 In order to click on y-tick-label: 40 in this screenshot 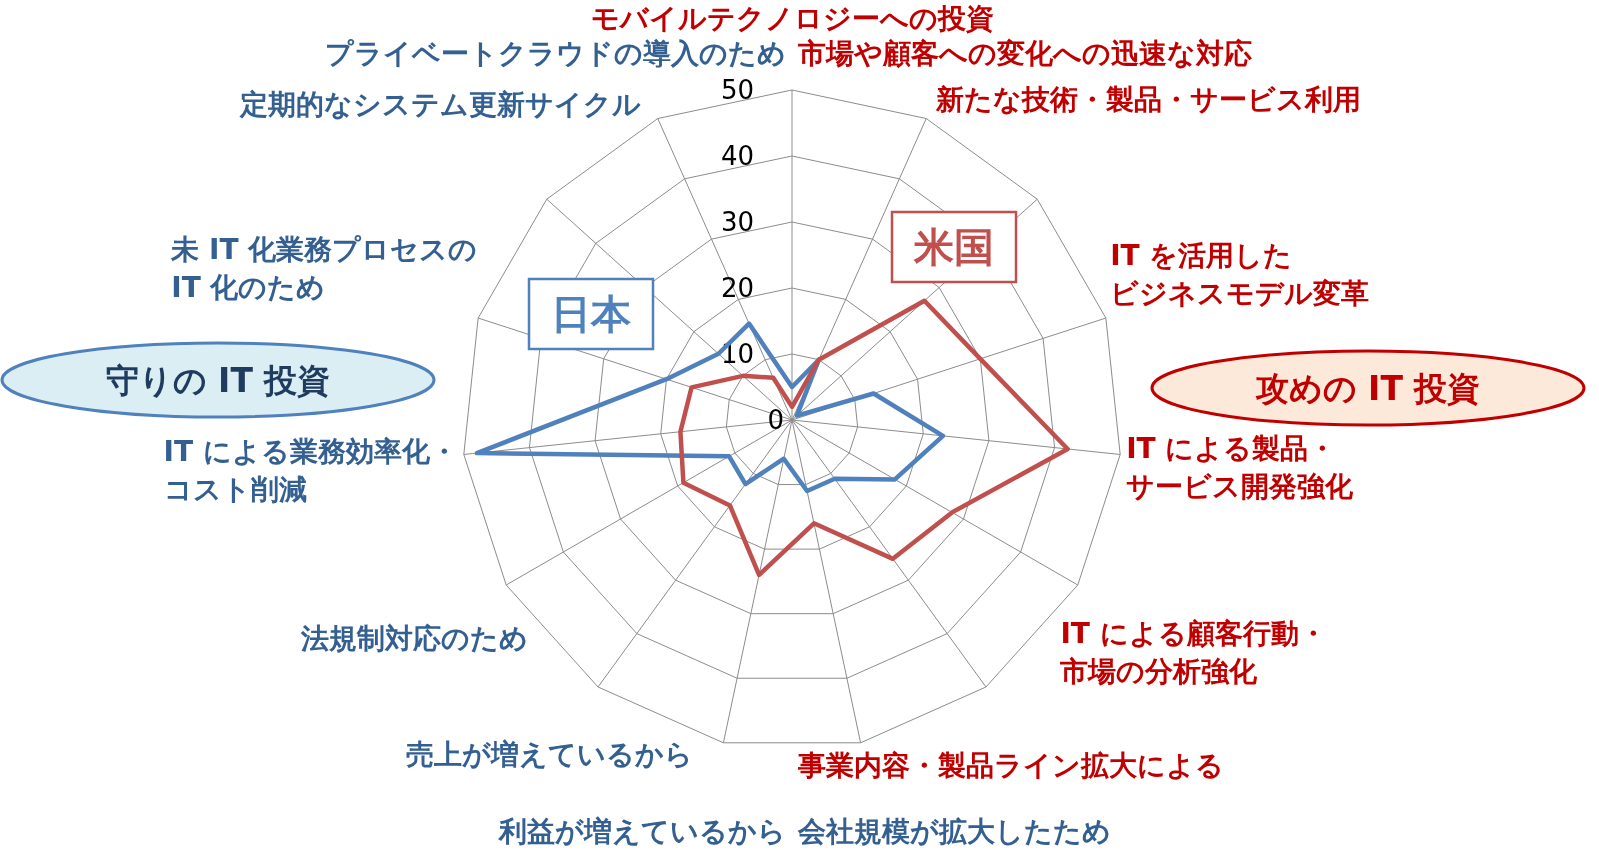, I will do `click(737, 156)`.